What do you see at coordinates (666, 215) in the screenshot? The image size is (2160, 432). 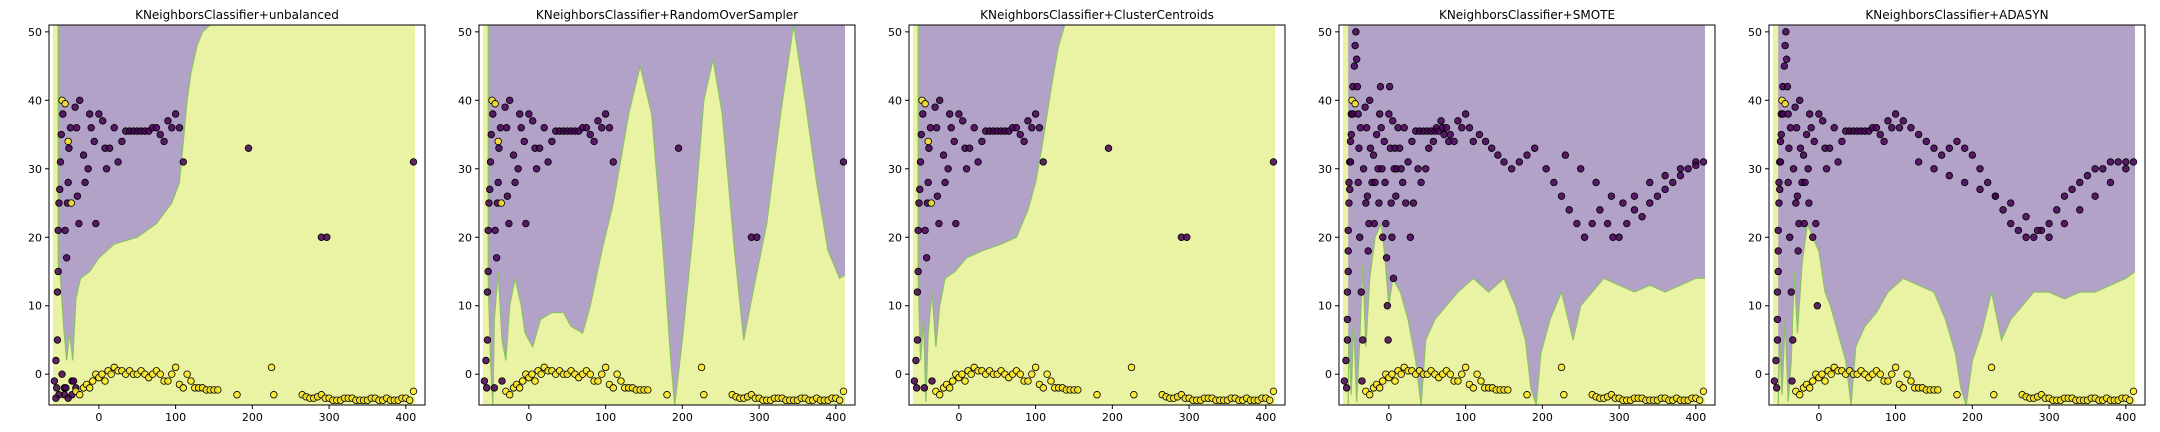 I see `decision-boundary` at bounding box center [666, 215].